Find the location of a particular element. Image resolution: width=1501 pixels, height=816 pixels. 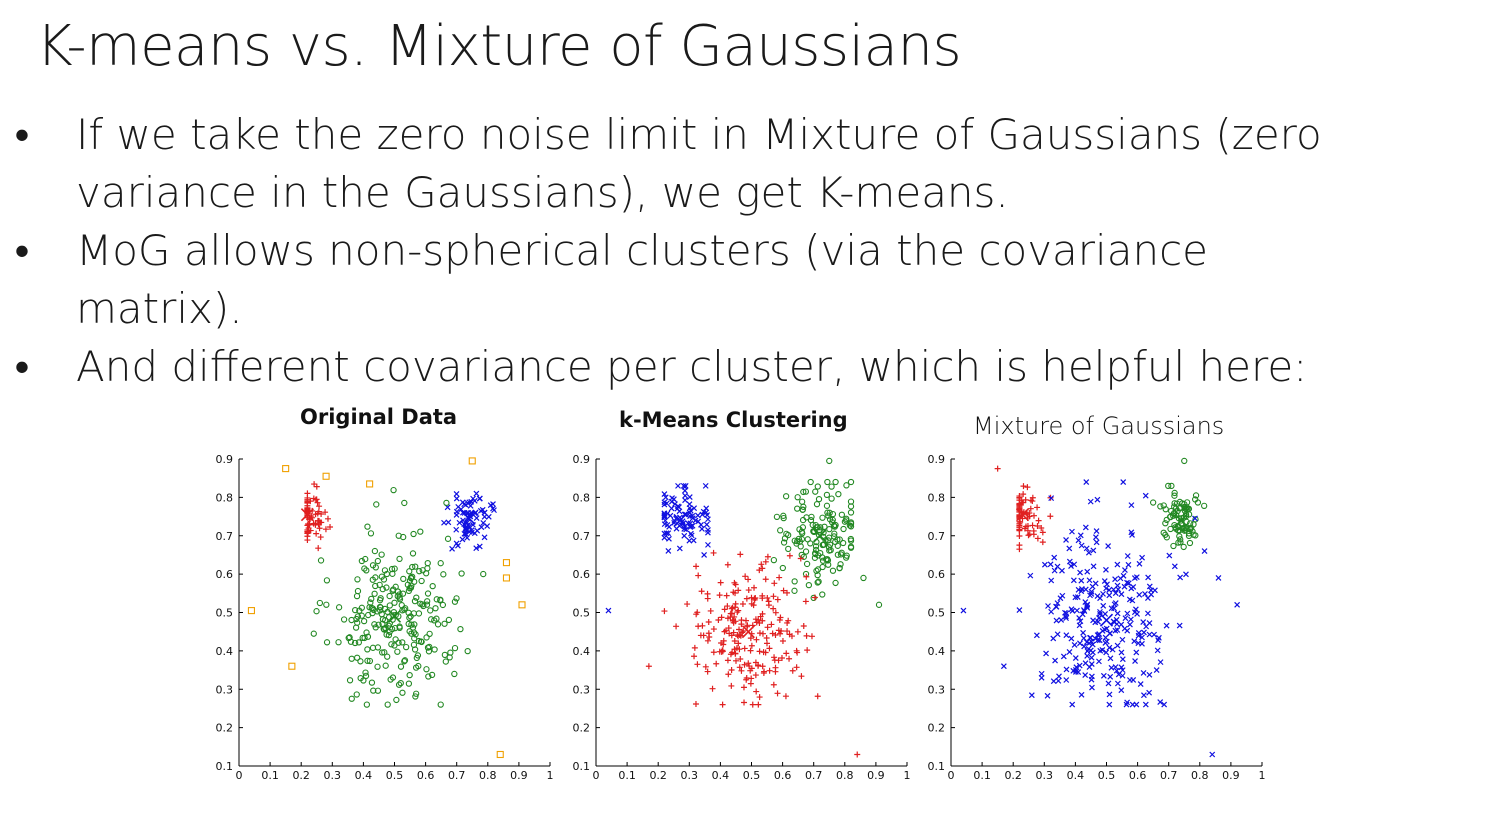

cluster-center is located at coordinates (680, 520).